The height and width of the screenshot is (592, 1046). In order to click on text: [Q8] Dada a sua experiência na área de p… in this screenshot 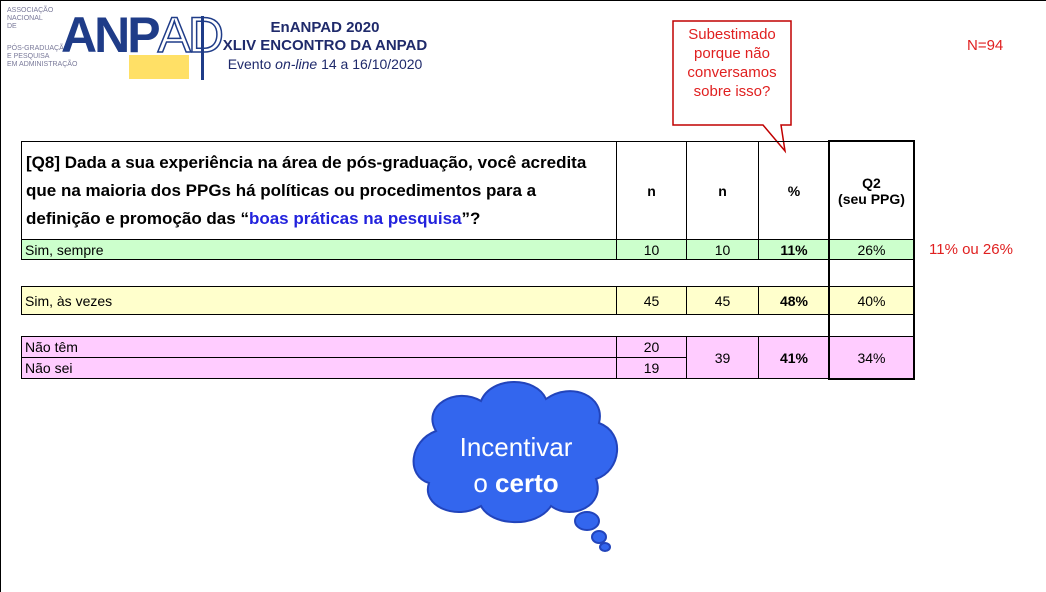, I will do `click(306, 190)`.